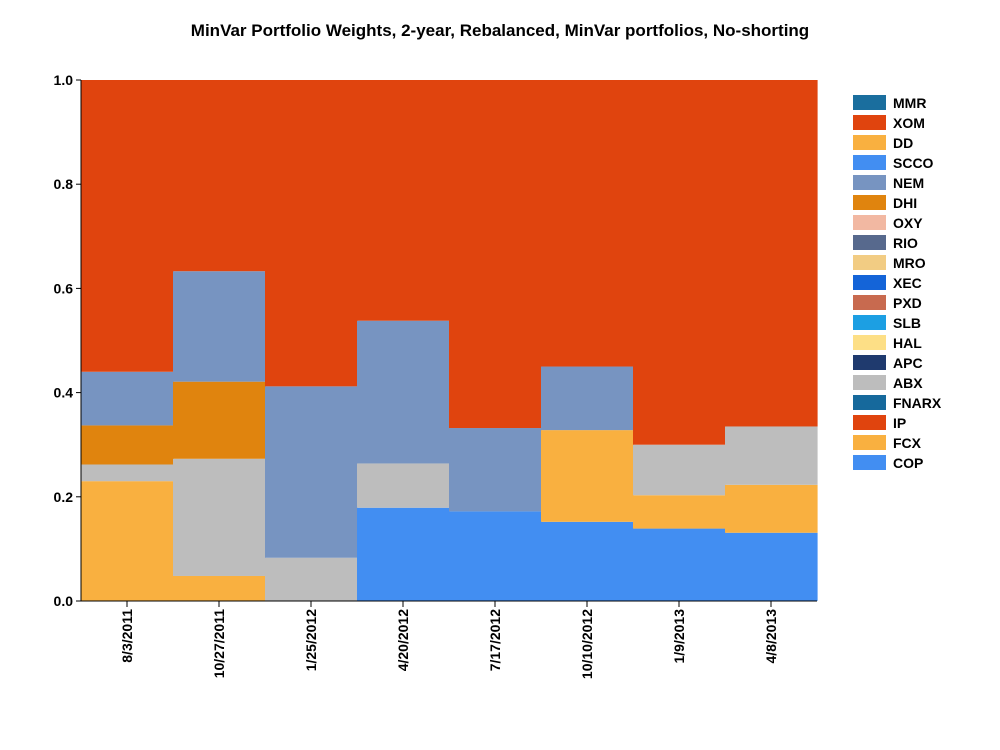 The image size is (1000, 750). What do you see at coordinates (64, 601) in the screenshot?
I see `y-tick-label: 0.0` at bounding box center [64, 601].